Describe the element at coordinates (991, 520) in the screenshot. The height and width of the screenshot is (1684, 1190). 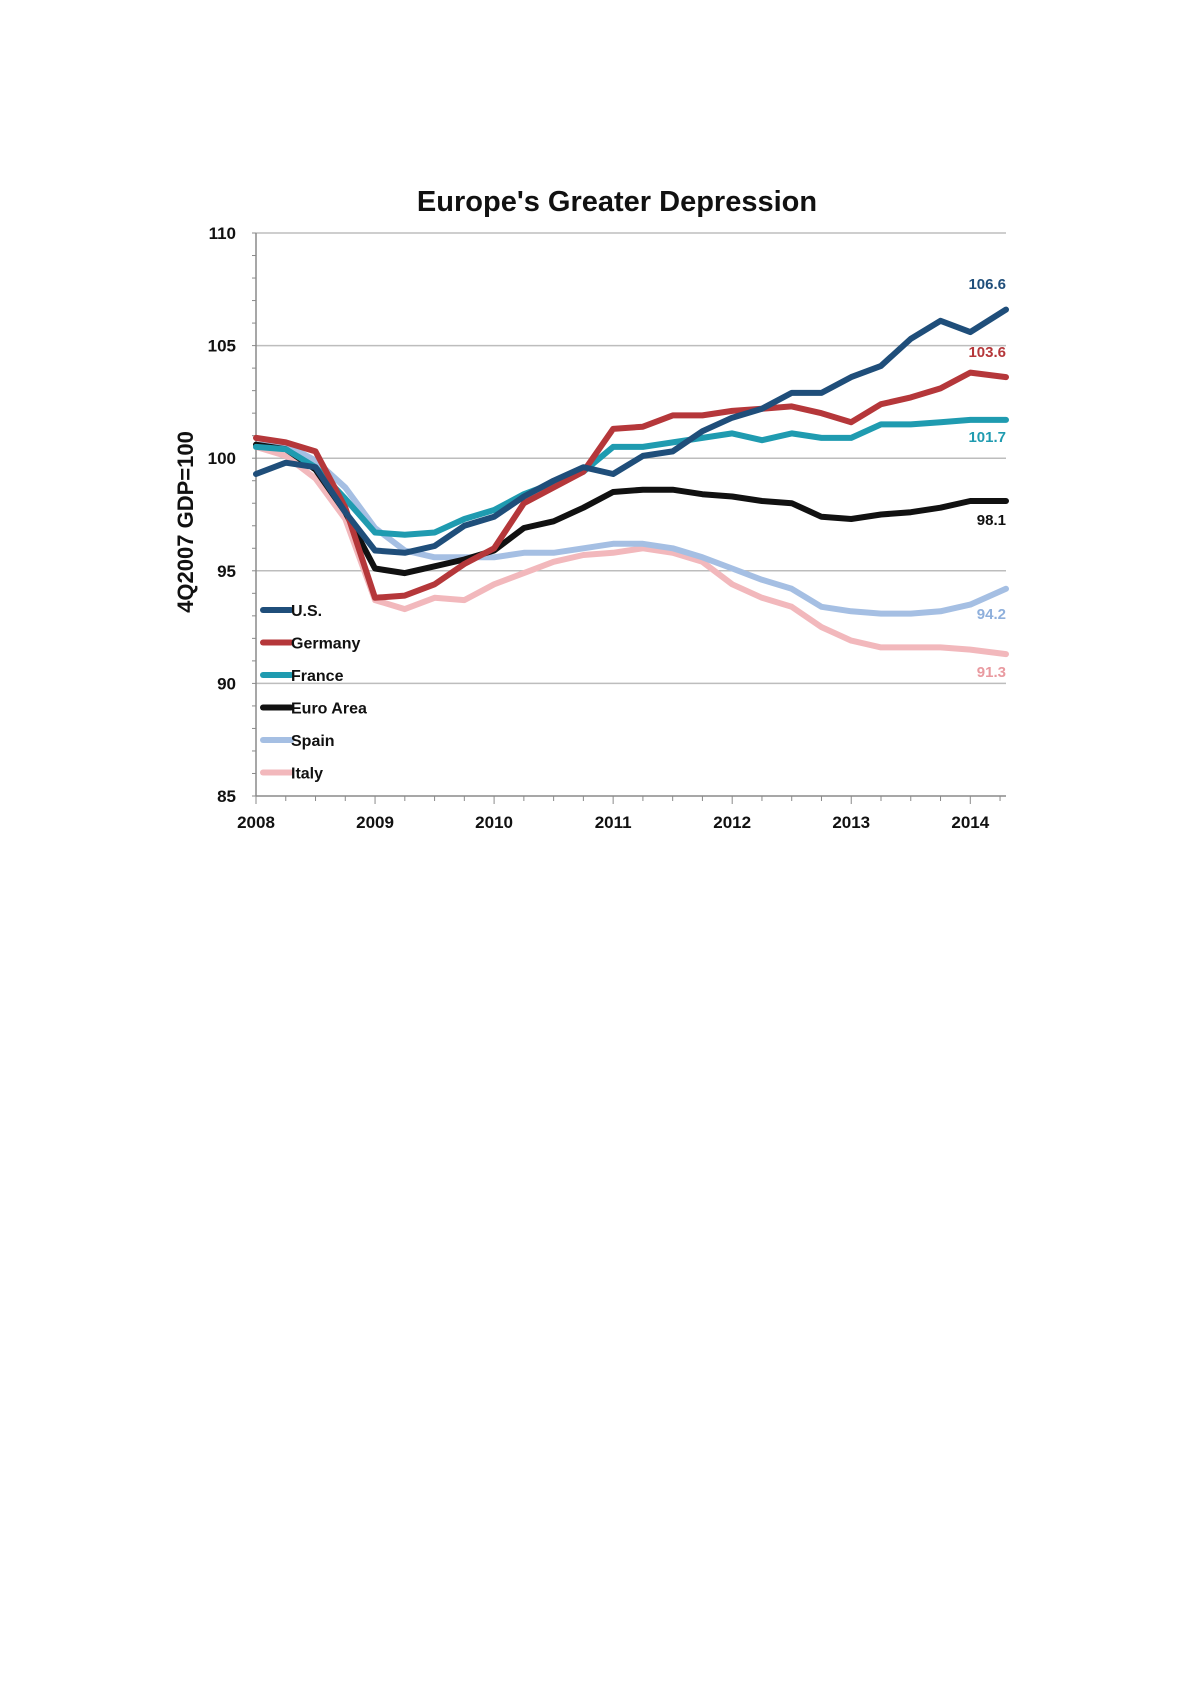
I see `end-label: 98.1` at that location.